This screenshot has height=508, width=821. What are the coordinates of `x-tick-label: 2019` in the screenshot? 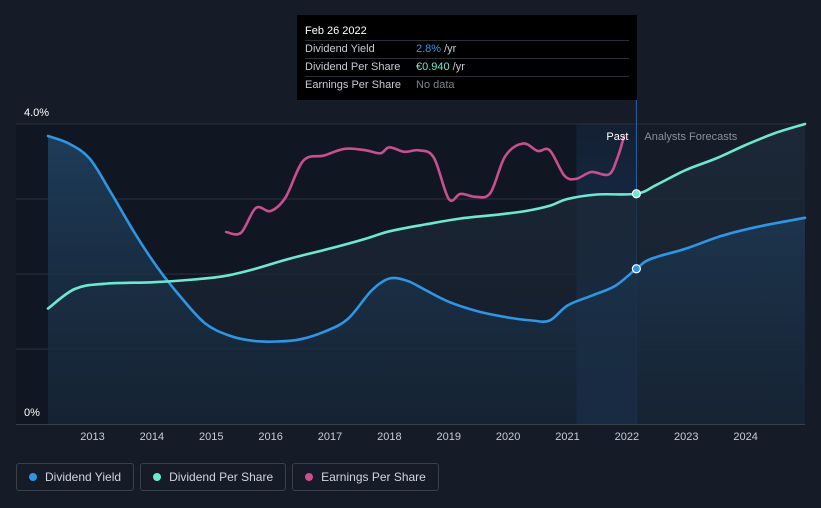 It's located at (449, 437).